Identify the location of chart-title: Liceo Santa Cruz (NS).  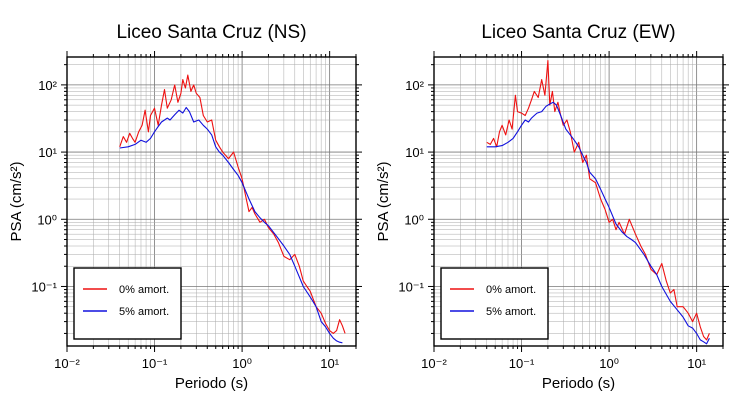
(211, 32).